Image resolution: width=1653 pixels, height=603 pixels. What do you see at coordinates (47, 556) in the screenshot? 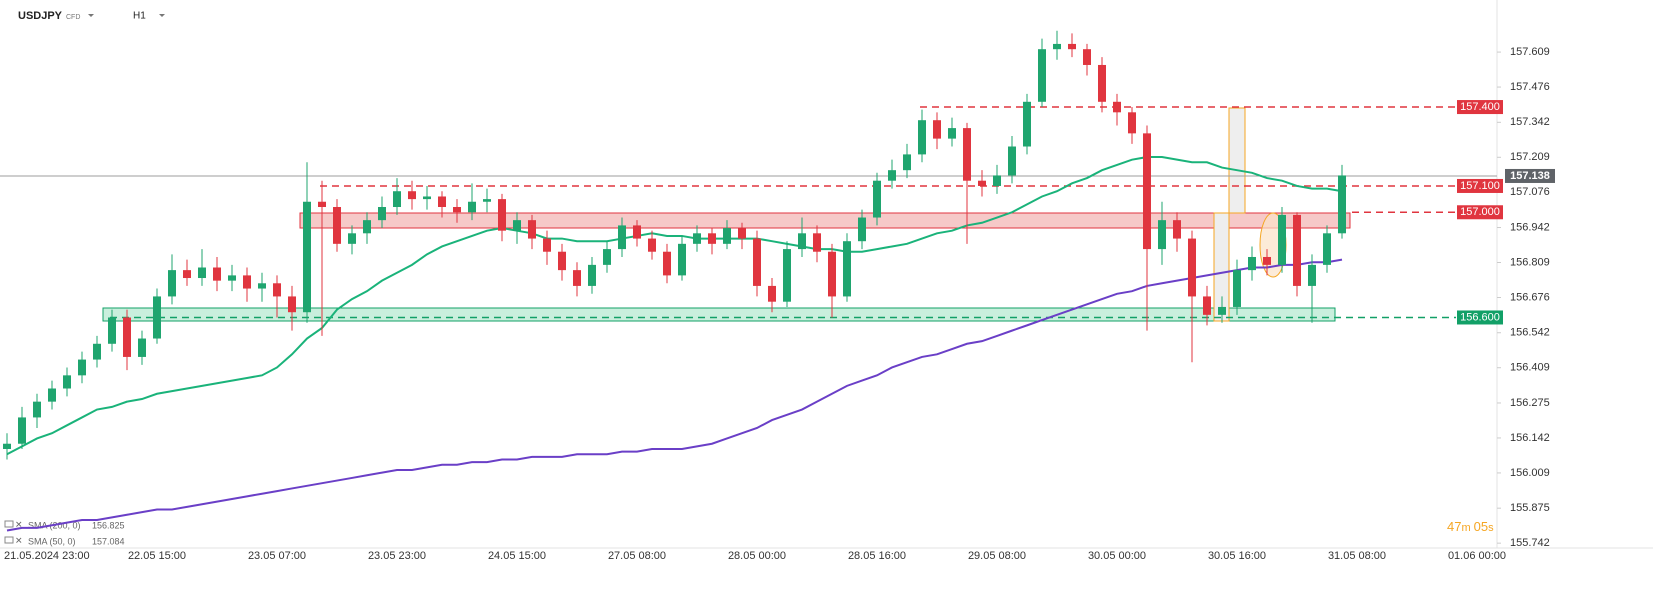
I see `x-tick-label: 21.05.2024 23:00` at bounding box center [47, 556].